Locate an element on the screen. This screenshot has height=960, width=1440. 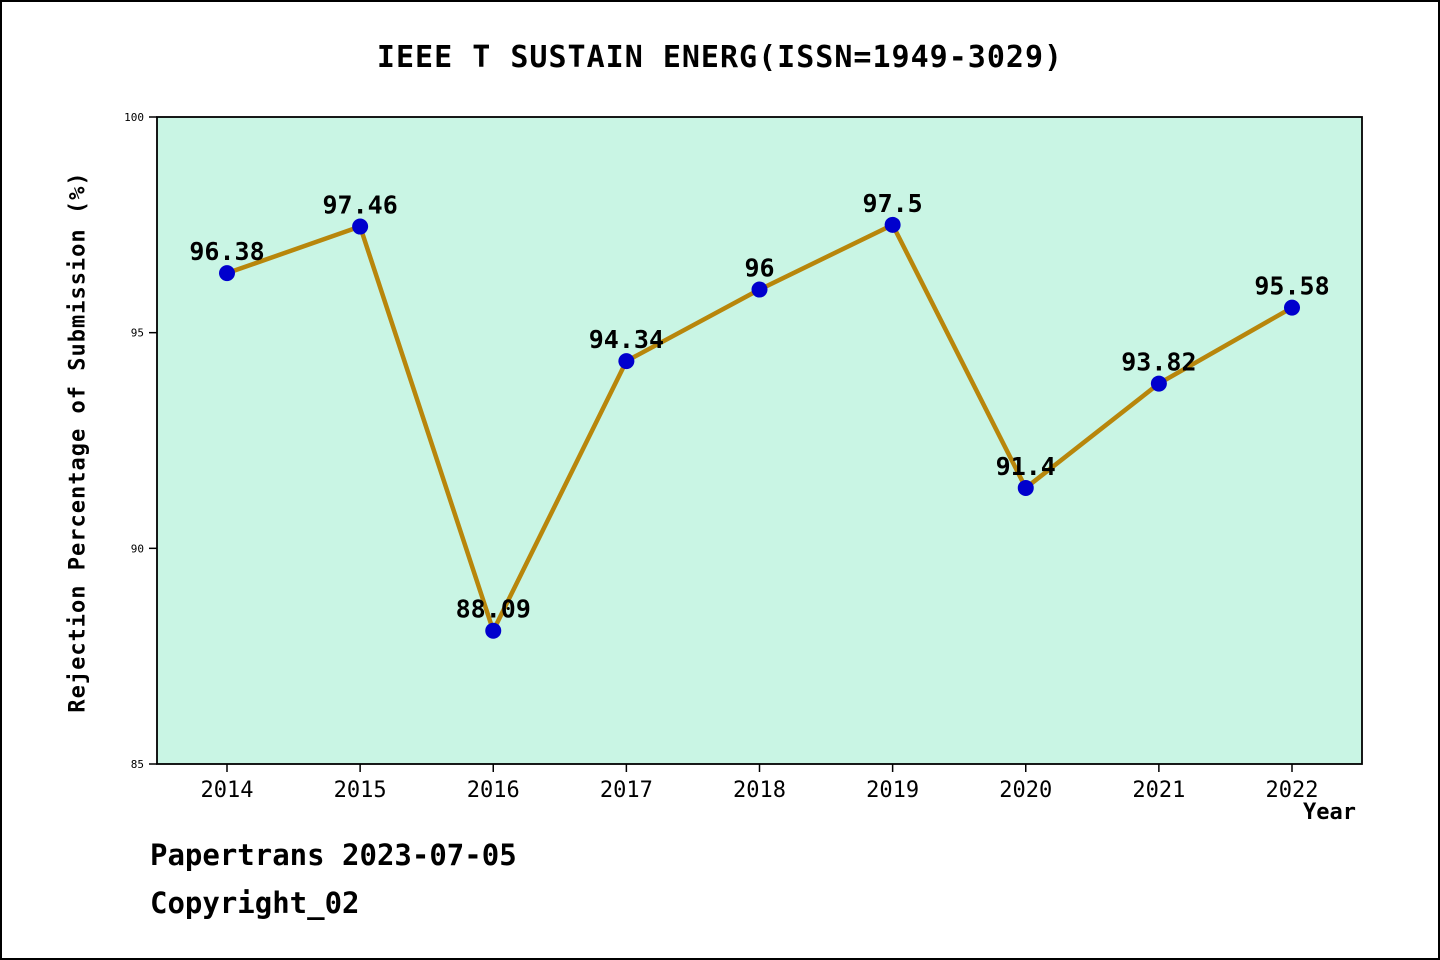
x-axis-label: Year is located at coordinates (1329, 812).